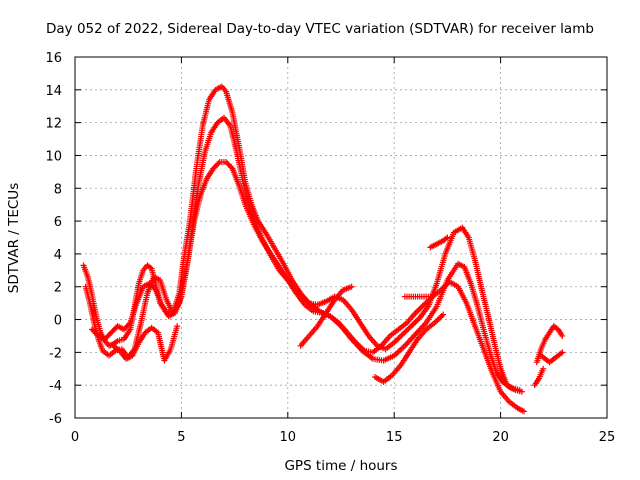 This screenshot has height=480, width=640. Describe the element at coordinates (55, 386) in the screenshot. I see `y-tick-label: -4` at that location.